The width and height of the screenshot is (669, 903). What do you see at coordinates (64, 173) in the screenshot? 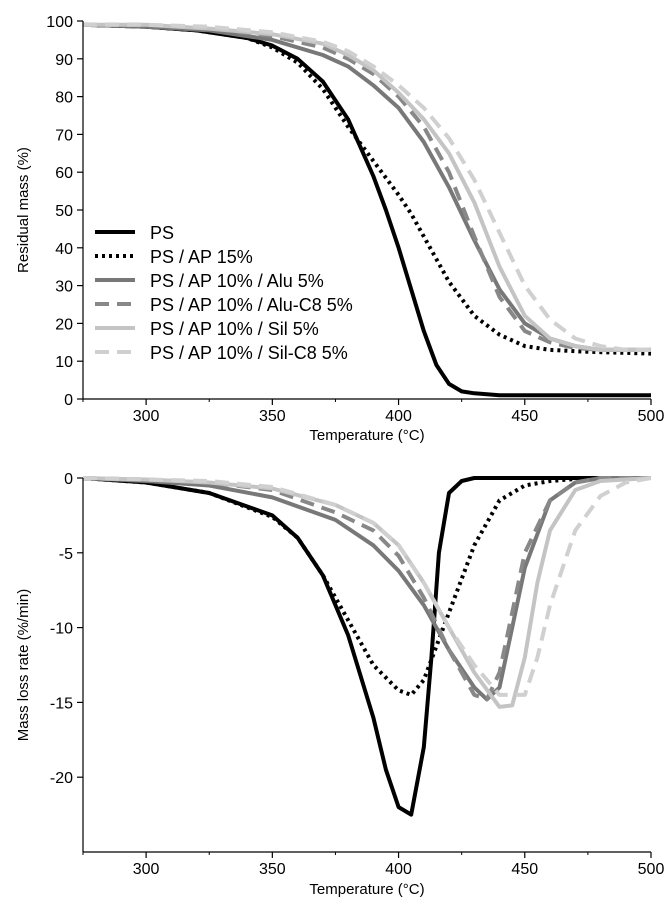
I see `y-tick-label: 60` at bounding box center [64, 173].